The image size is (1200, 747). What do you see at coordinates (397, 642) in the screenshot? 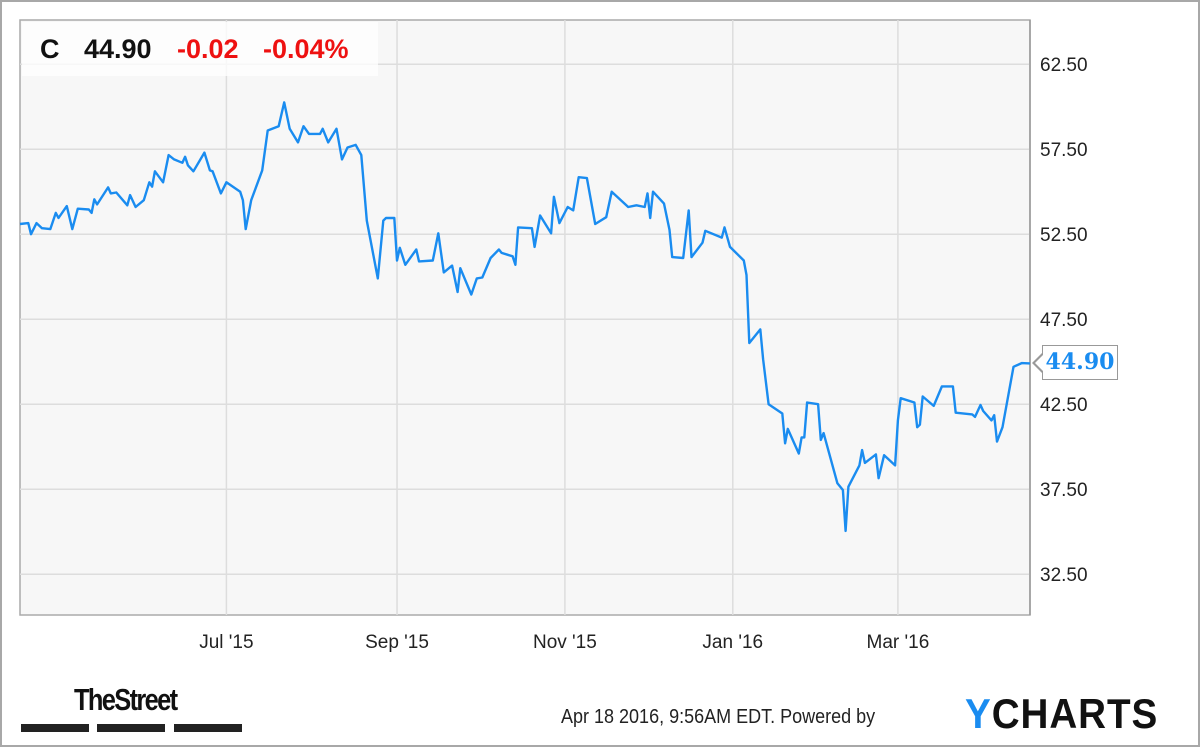
I see `x-tick-label: Sep '15` at bounding box center [397, 642].